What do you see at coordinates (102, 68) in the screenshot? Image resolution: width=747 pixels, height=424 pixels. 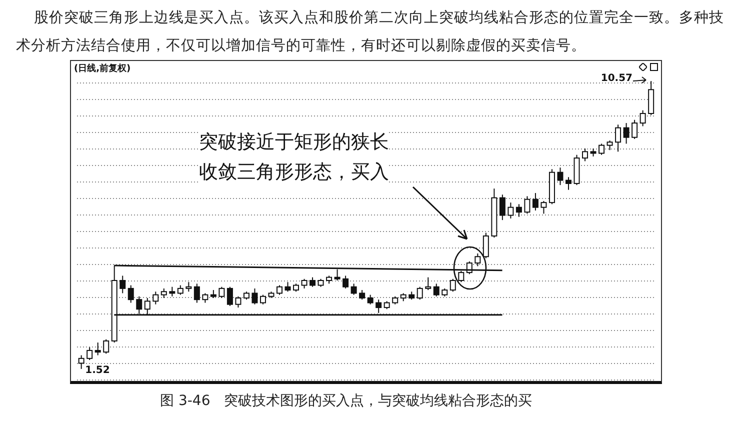 I see `chart-subtitle: (日线,前复权)` at bounding box center [102, 68].